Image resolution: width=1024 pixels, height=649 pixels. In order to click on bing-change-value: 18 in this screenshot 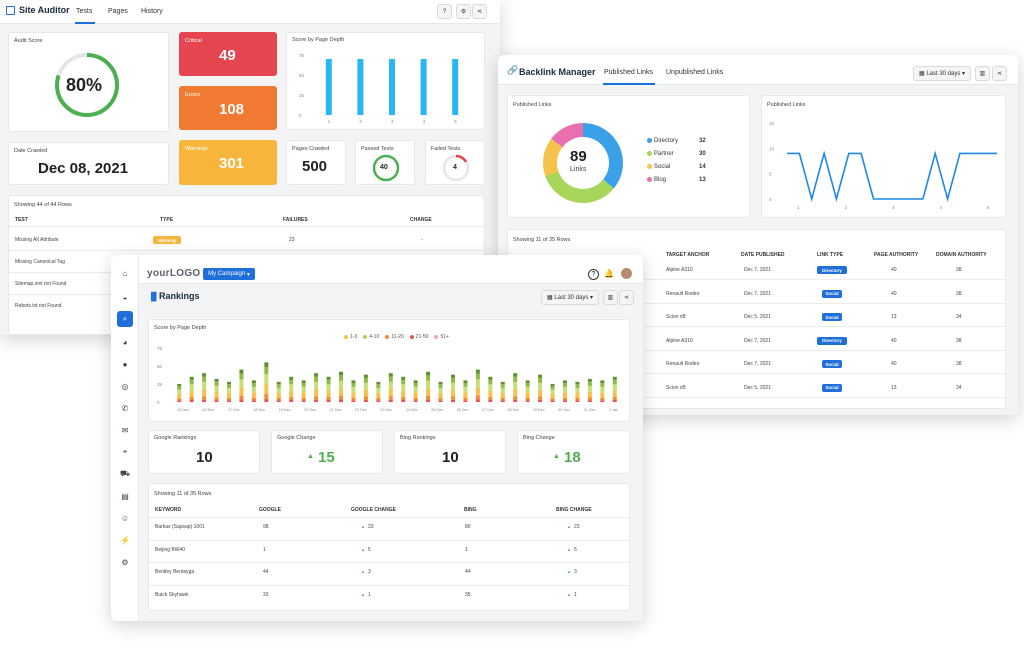, I will do `click(572, 457)`.